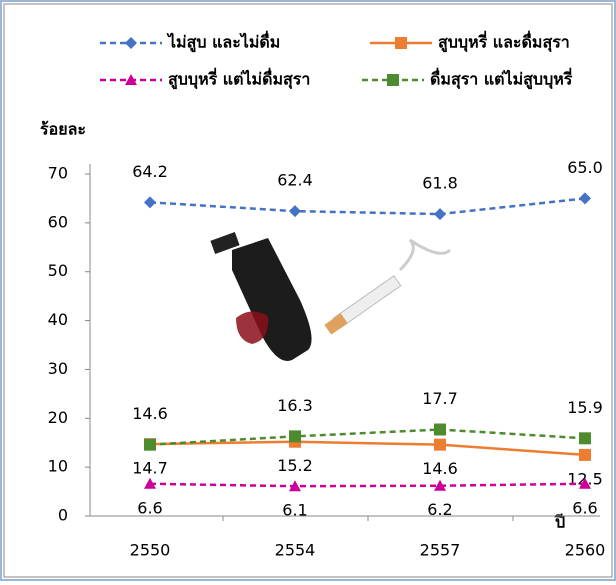  Describe the element at coordinates (585, 550) in the screenshot. I see `x-tick-label: 2560` at that location.